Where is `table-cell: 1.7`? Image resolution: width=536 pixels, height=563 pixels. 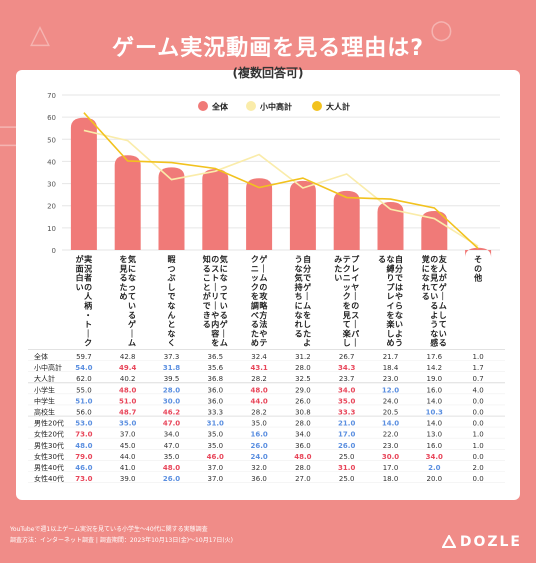
table-cell: 1.7 is located at coordinates (478, 368).